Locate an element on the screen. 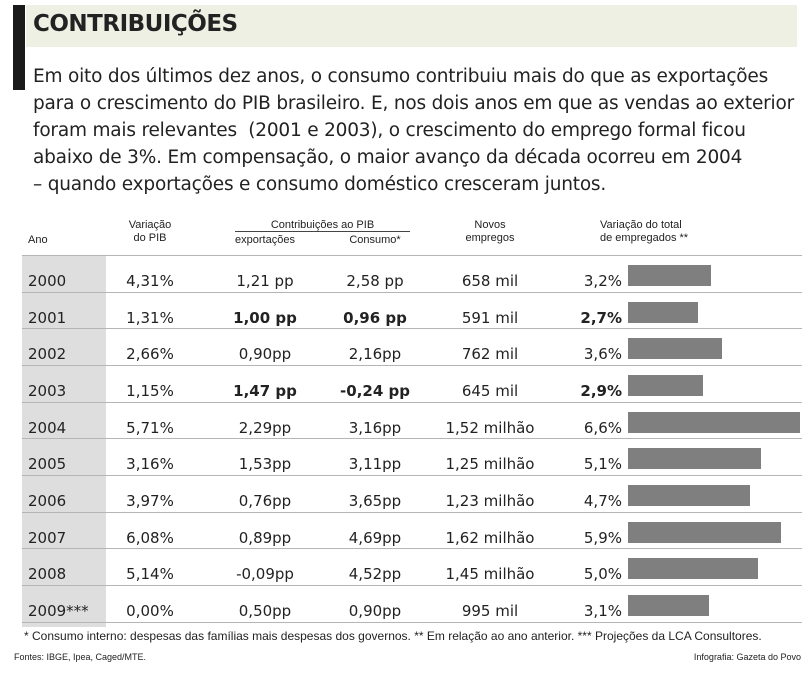 The height and width of the screenshot is (673, 809). title-band is located at coordinates (411, 26).